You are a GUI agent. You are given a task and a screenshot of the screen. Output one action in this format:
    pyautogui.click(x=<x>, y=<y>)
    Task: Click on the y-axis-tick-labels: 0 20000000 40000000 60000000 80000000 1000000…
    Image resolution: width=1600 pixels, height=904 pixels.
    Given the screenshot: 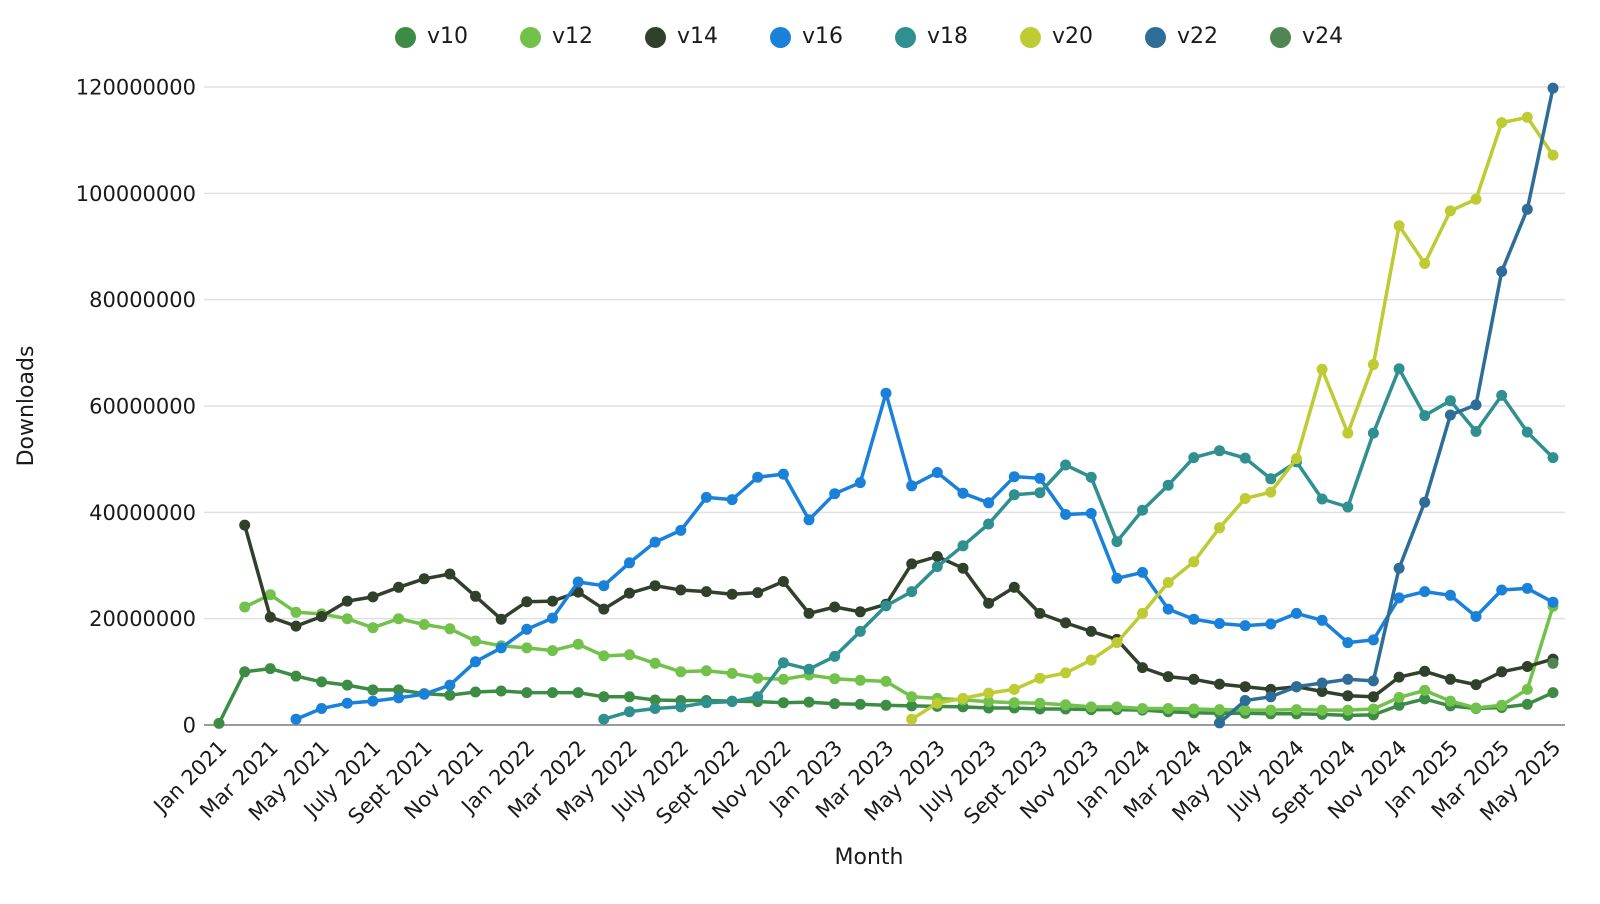 What is the action you would take?
    pyautogui.click(x=136, y=407)
    